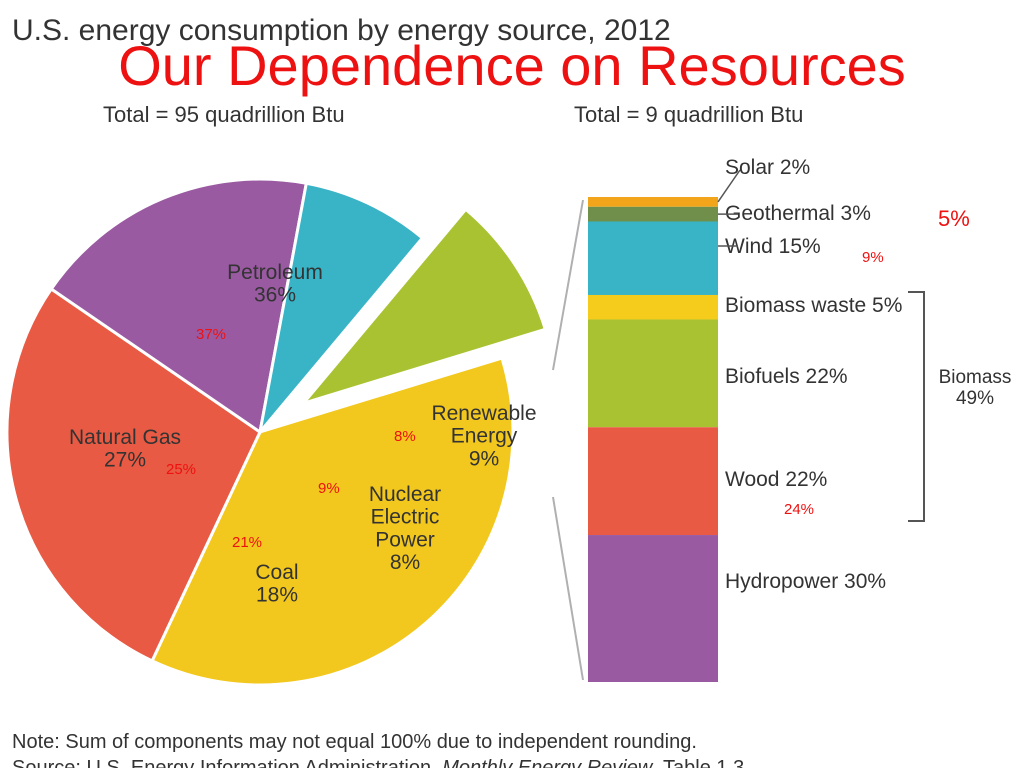  What do you see at coordinates (975, 377) in the screenshot?
I see `biomass-group-label: Biomass` at bounding box center [975, 377].